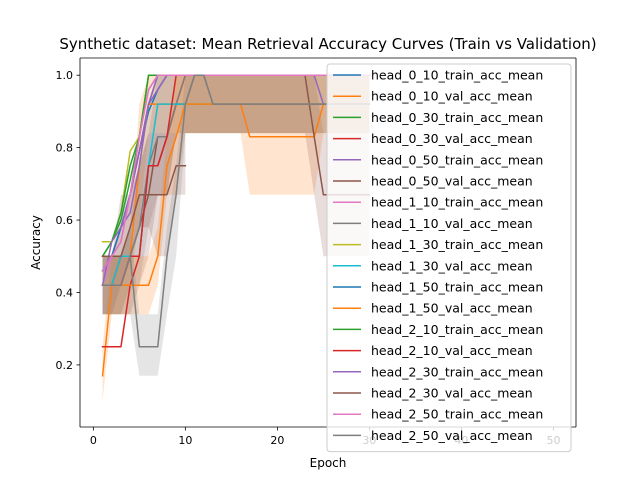 This screenshot has width=640, height=480. What do you see at coordinates (328, 463) in the screenshot?
I see `x-axis-label: Epoch` at bounding box center [328, 463].